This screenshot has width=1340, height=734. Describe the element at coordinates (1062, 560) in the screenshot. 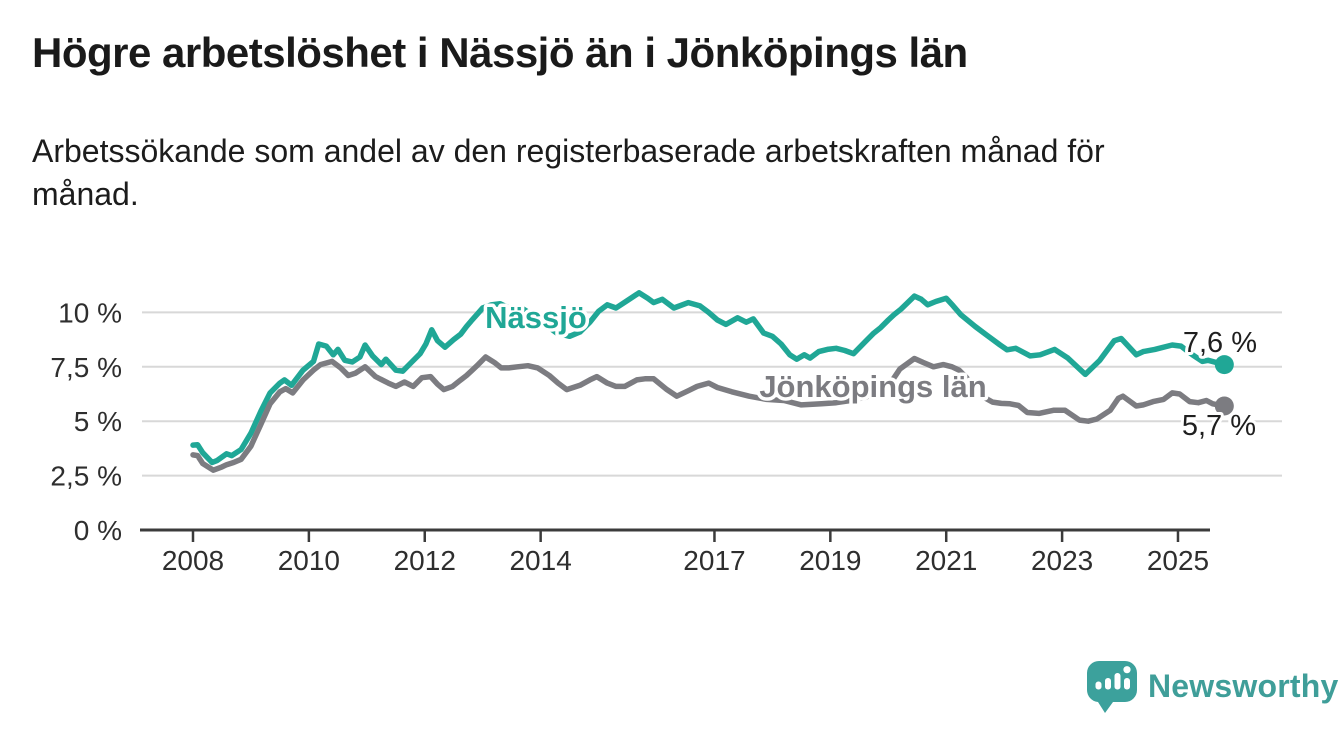

I see `x-tick-label: 2023` at that location.